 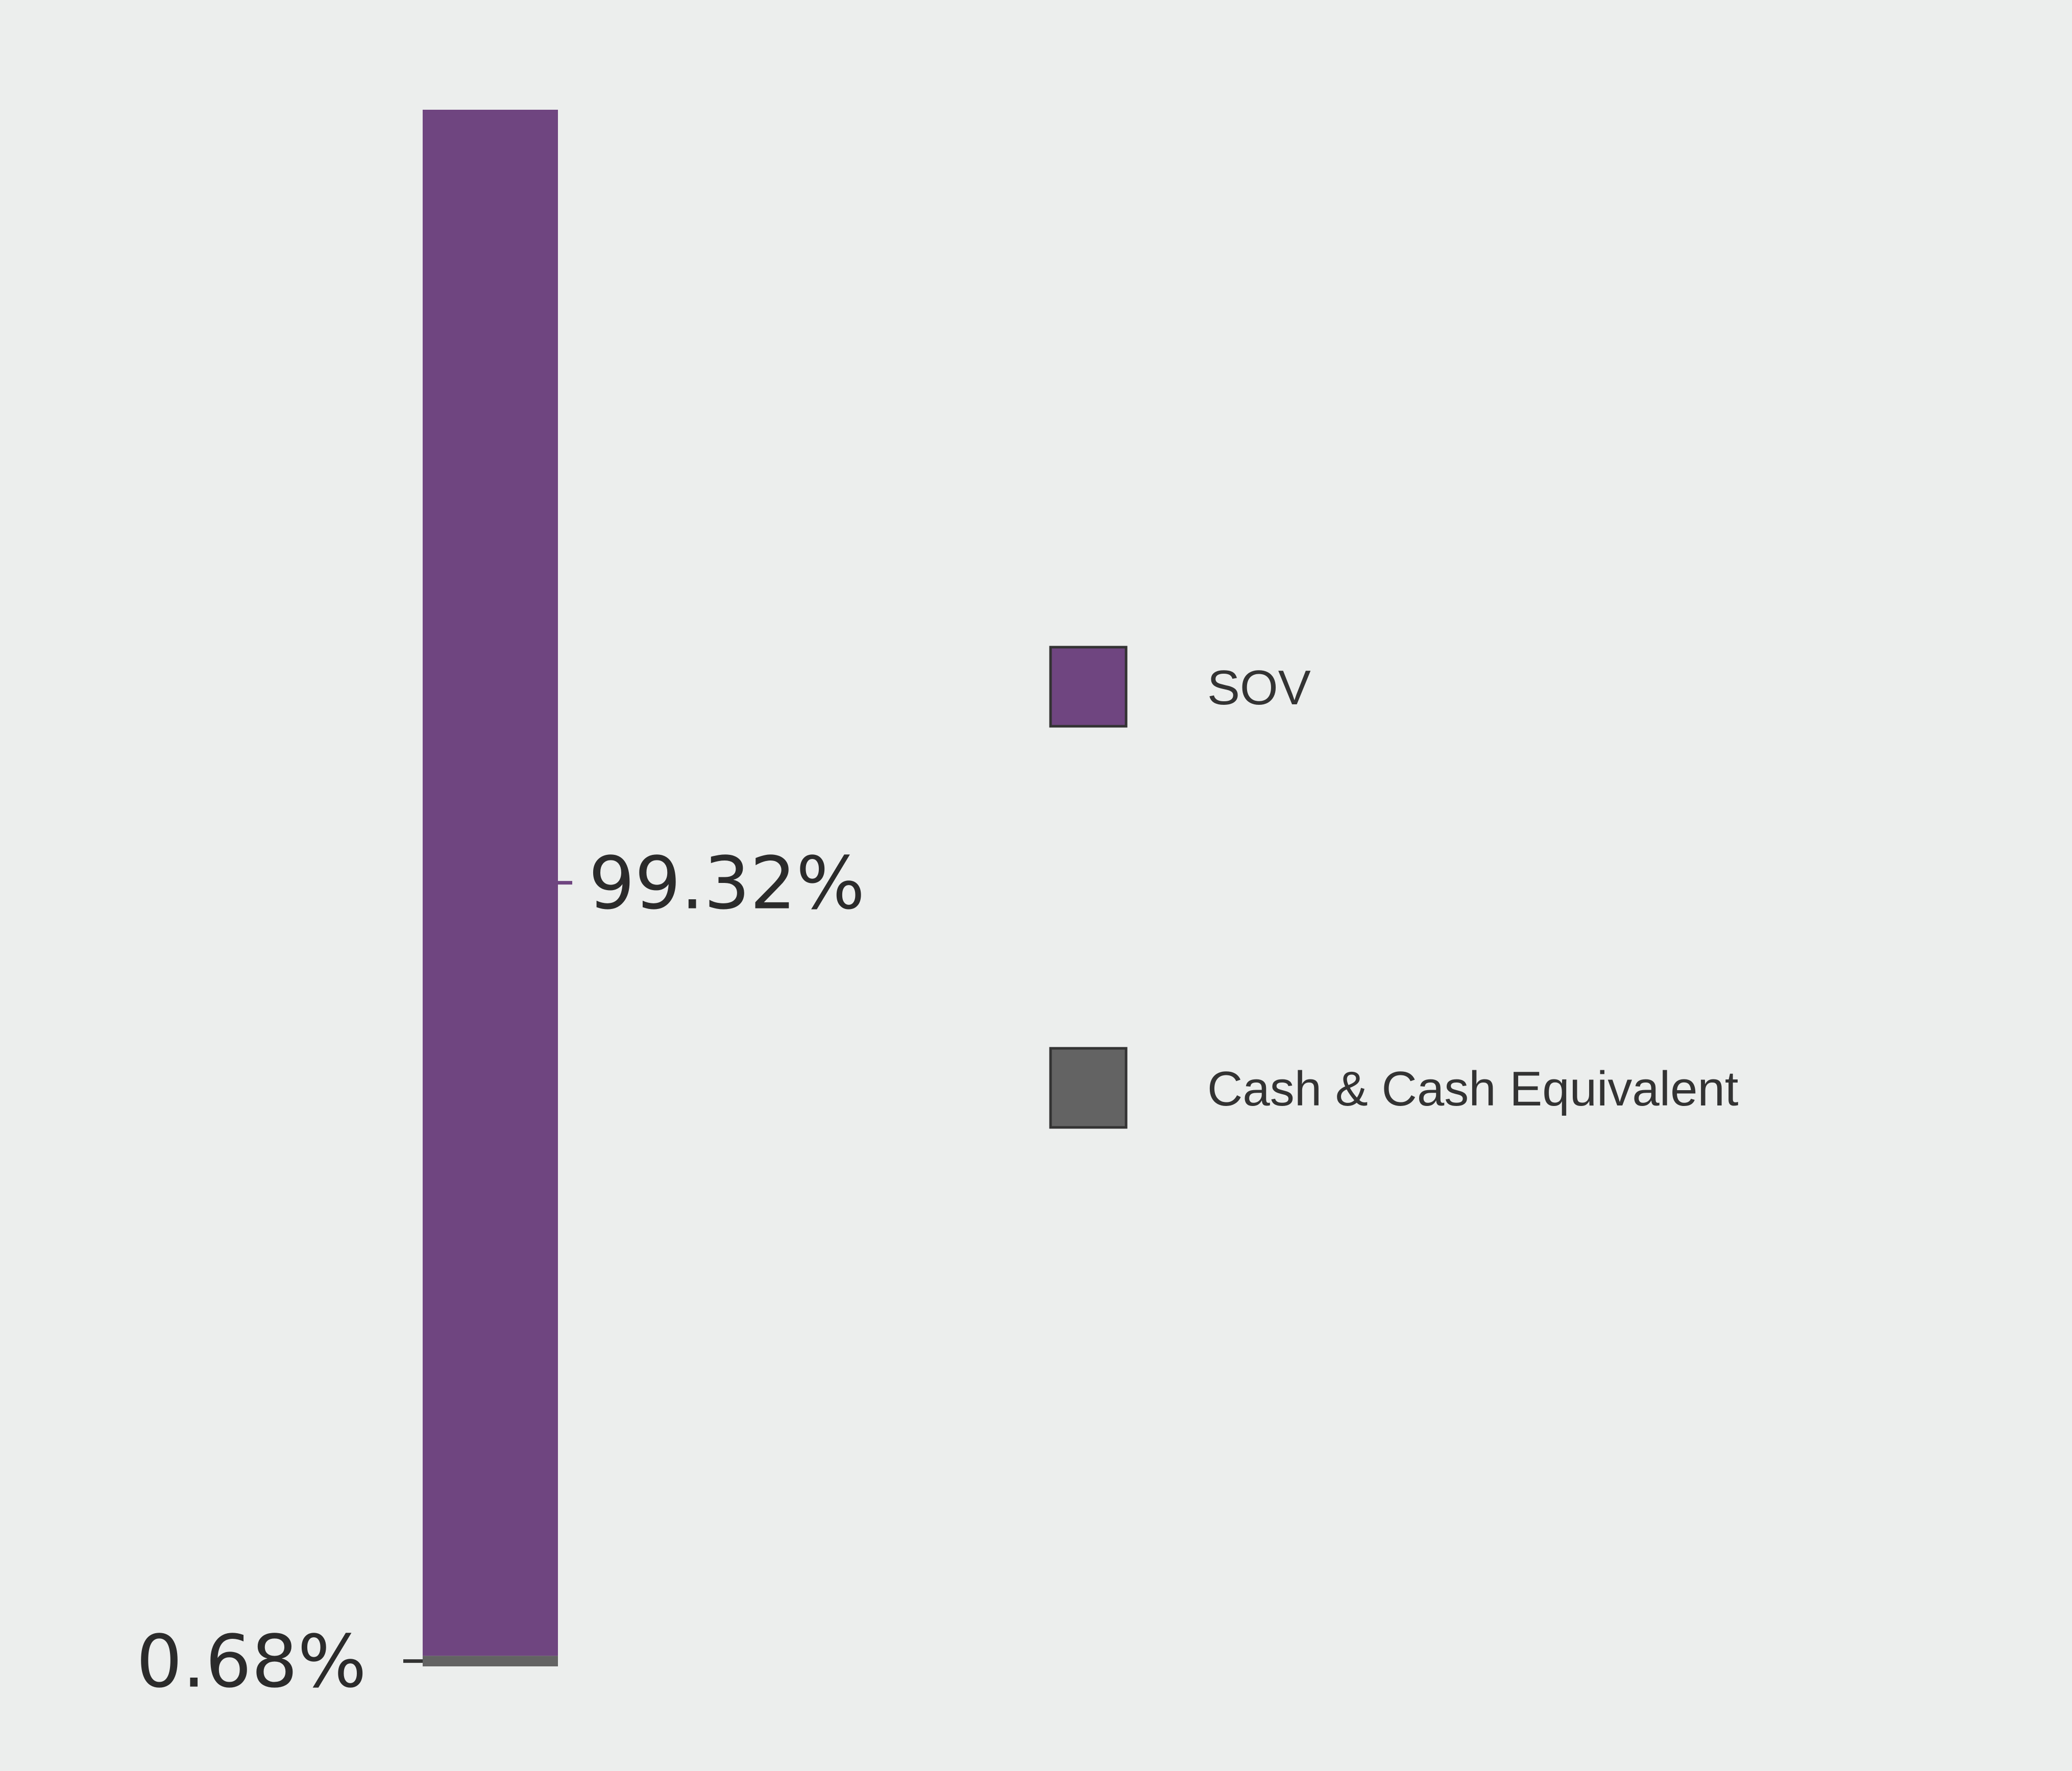 I want to click on bar-layer, so click(x=490, y=888).